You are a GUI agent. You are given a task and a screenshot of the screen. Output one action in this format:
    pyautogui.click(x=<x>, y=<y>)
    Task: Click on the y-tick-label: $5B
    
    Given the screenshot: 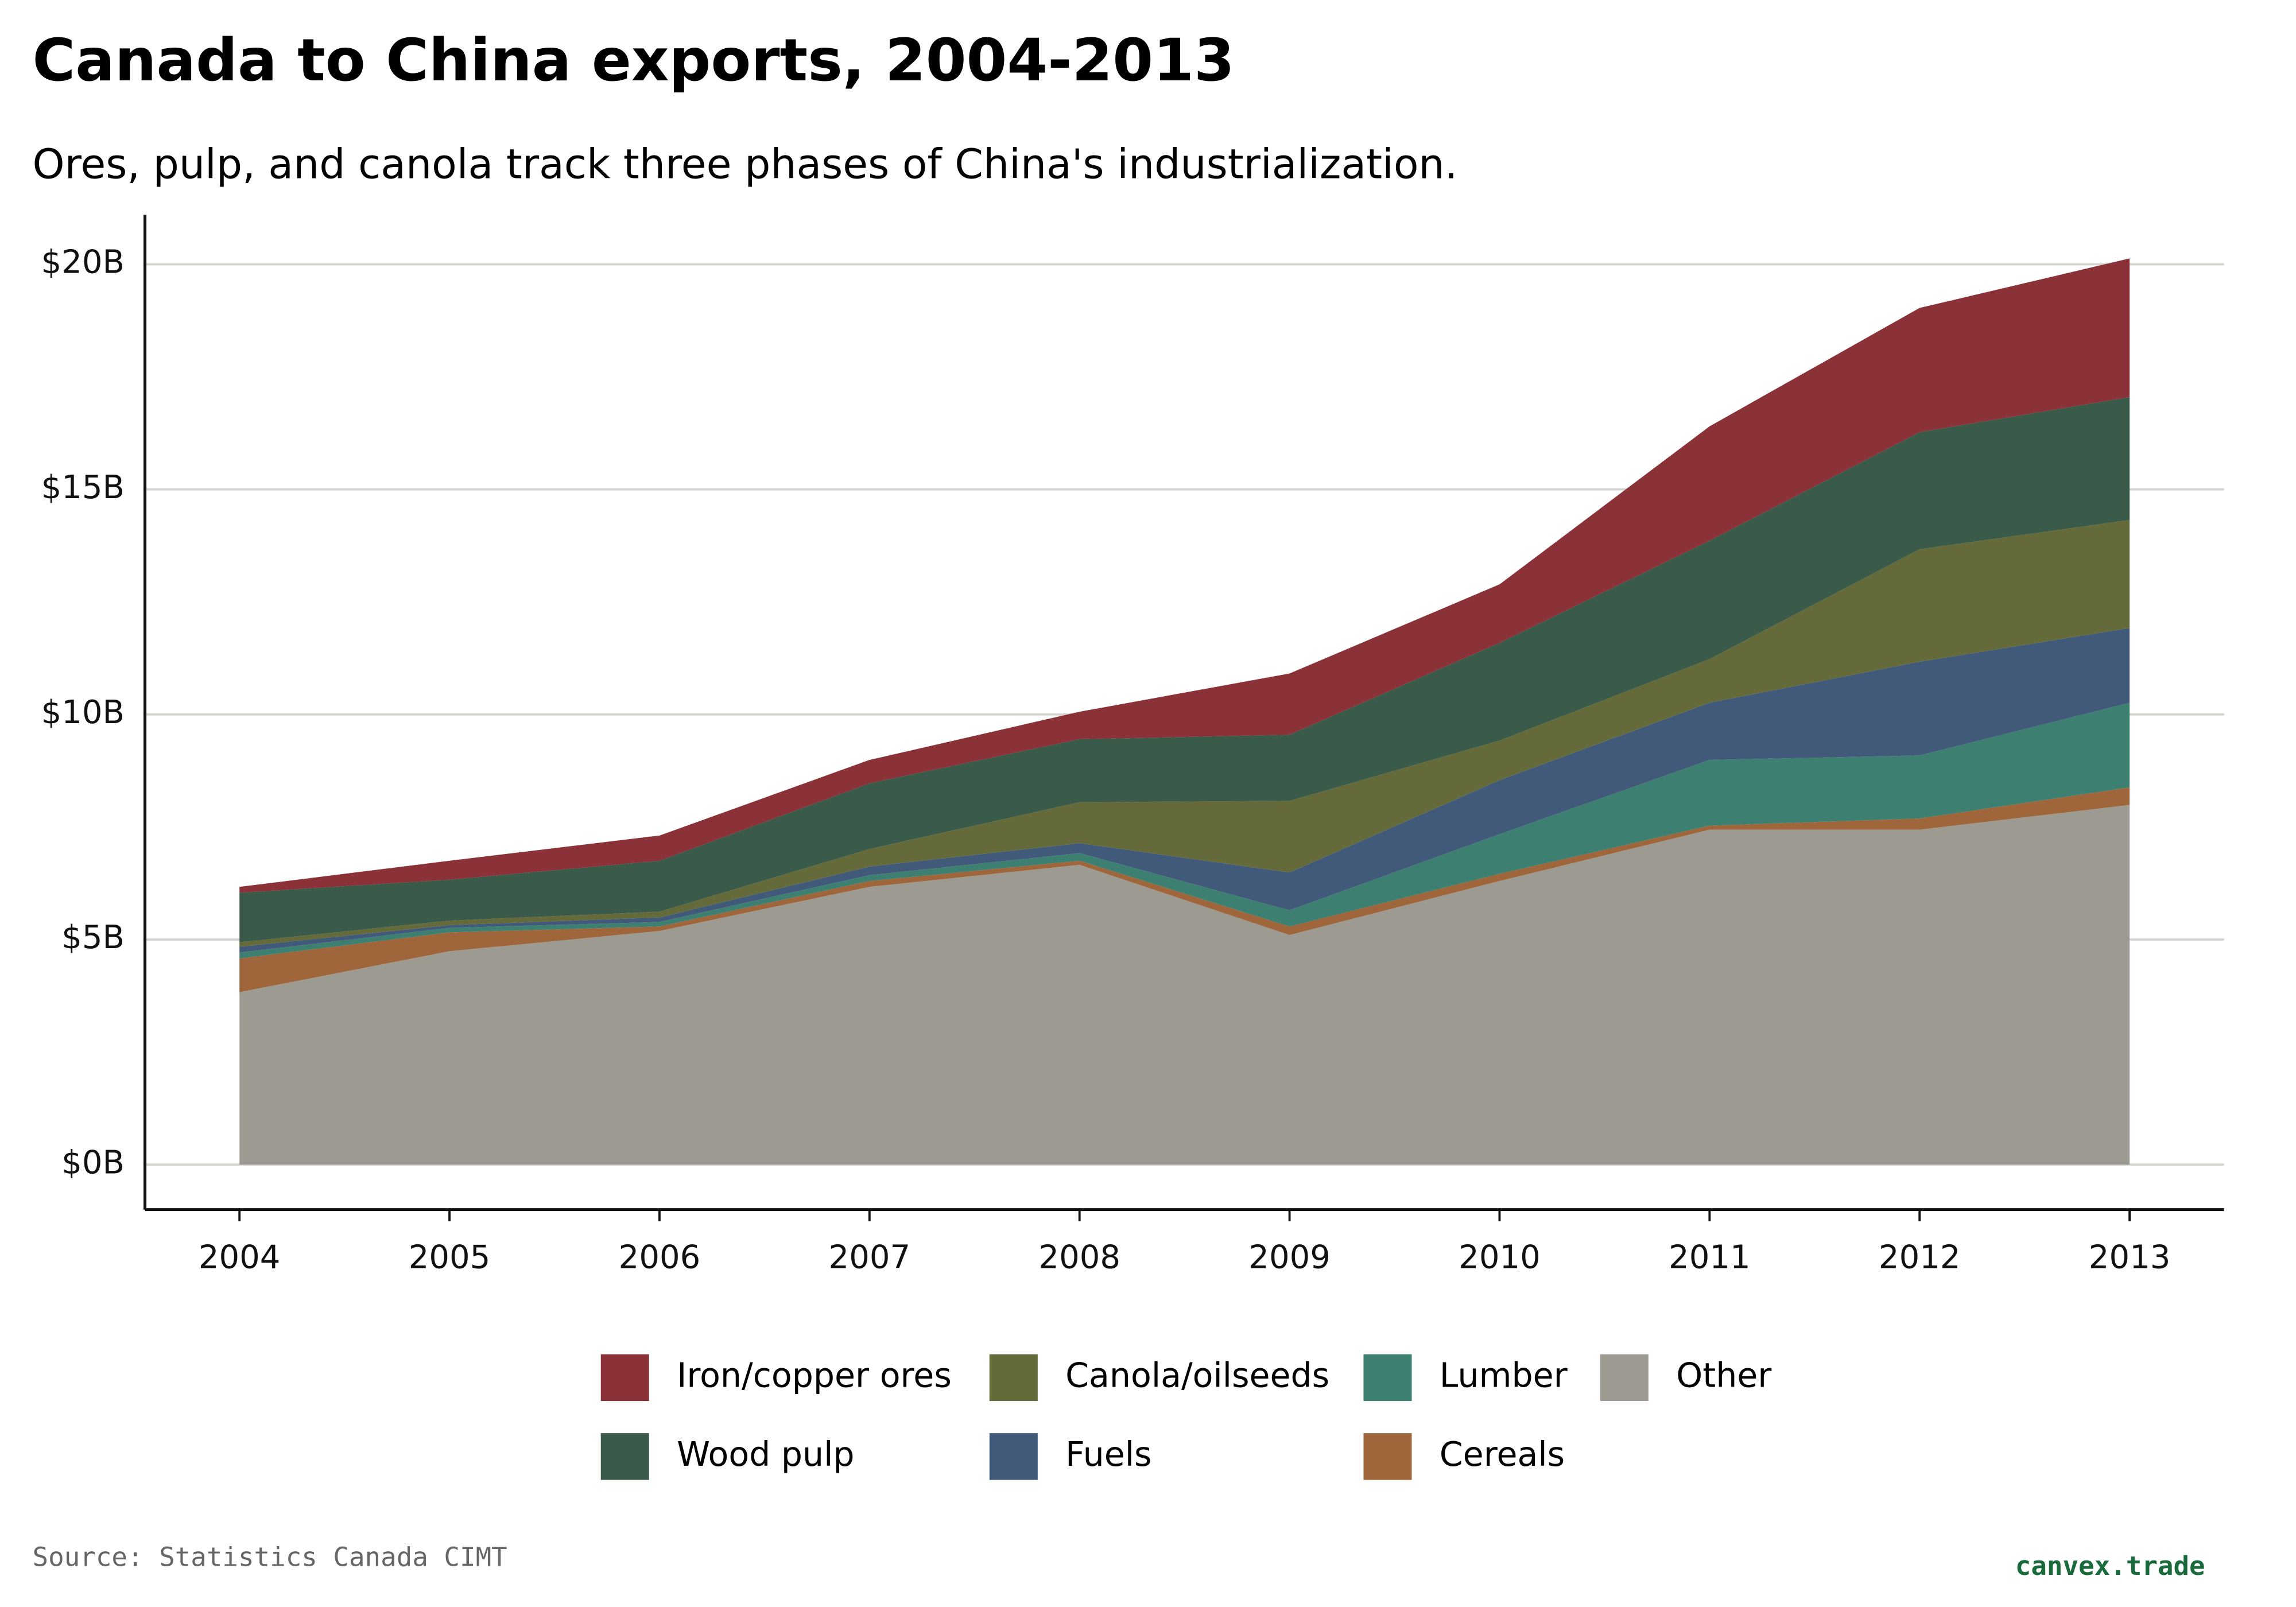 What is the action you would take?
    pyautogui.click(x=93, y=937)
    